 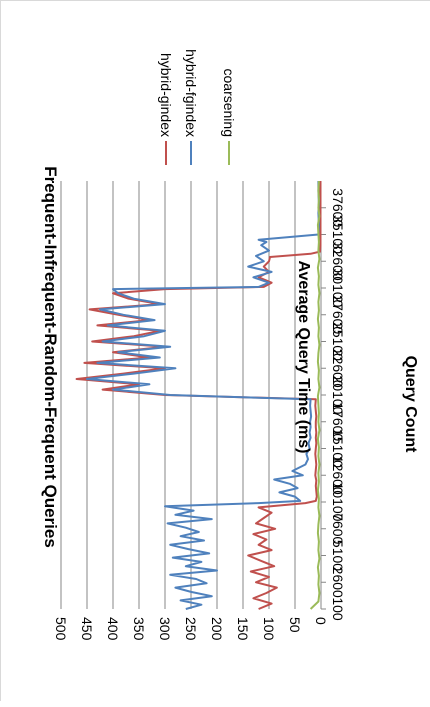 I want to click on x-tick-label: 2600, so click(x=338, y=582).